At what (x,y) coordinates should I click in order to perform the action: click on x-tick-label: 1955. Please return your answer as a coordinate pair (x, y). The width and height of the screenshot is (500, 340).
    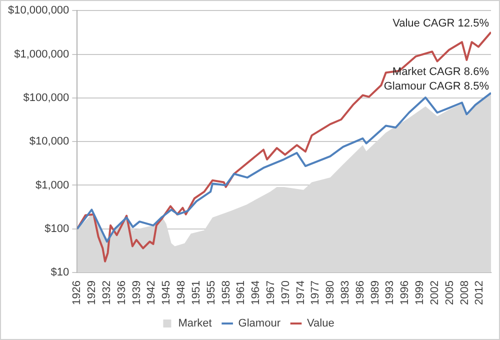
    Looking at the image, I should click on (211, 293).